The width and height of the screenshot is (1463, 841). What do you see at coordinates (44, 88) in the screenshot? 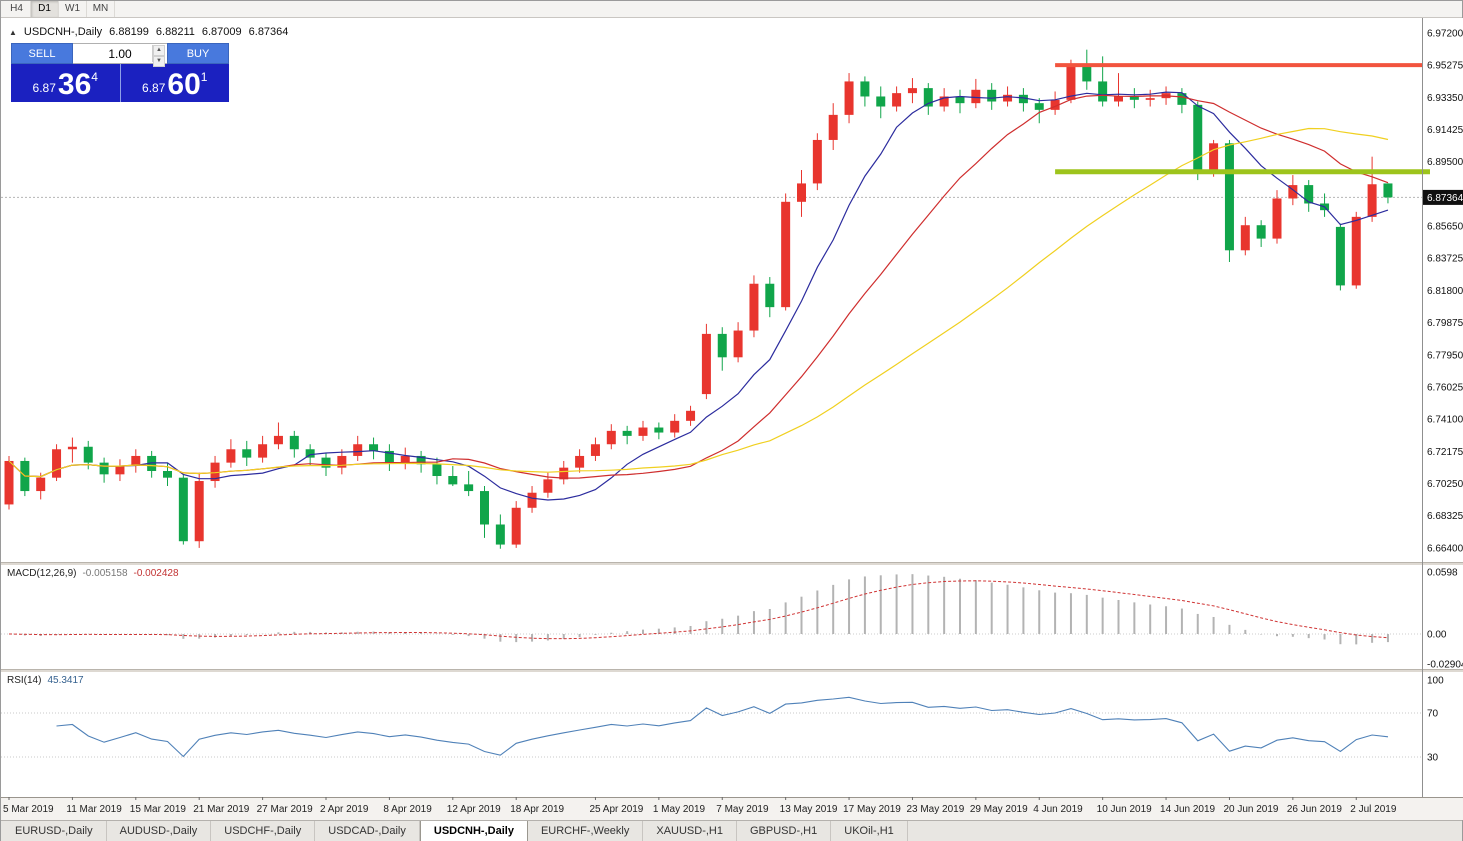
I see `sell-price-small: 6.87` at bounding box center [44, 88].